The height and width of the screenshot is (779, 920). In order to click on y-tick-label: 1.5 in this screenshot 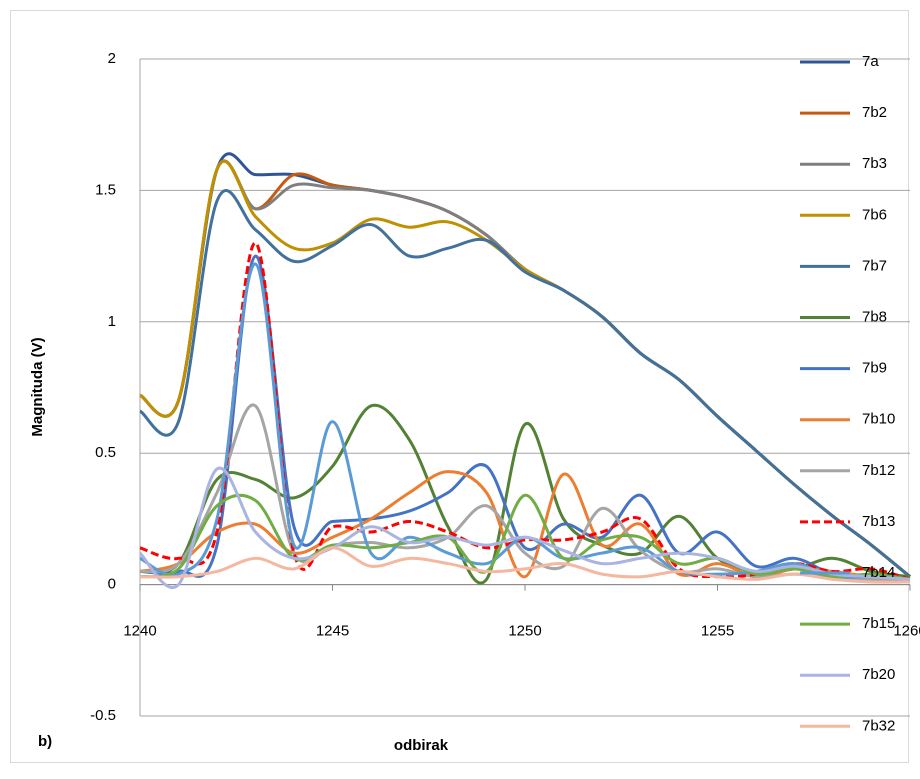, I will do `click(105, 189)`.